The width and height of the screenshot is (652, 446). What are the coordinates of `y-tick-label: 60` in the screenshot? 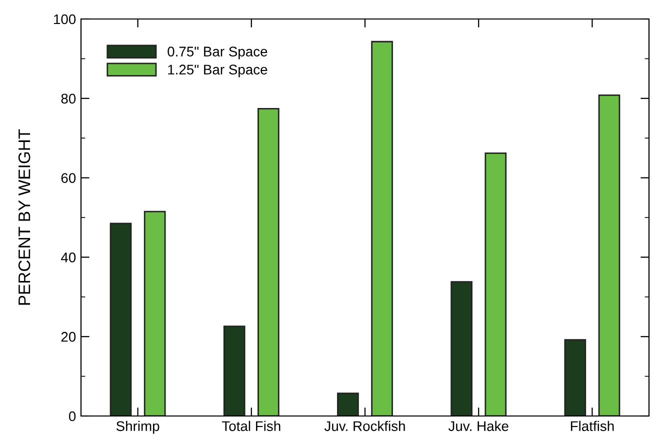 It's located at (68, 178).